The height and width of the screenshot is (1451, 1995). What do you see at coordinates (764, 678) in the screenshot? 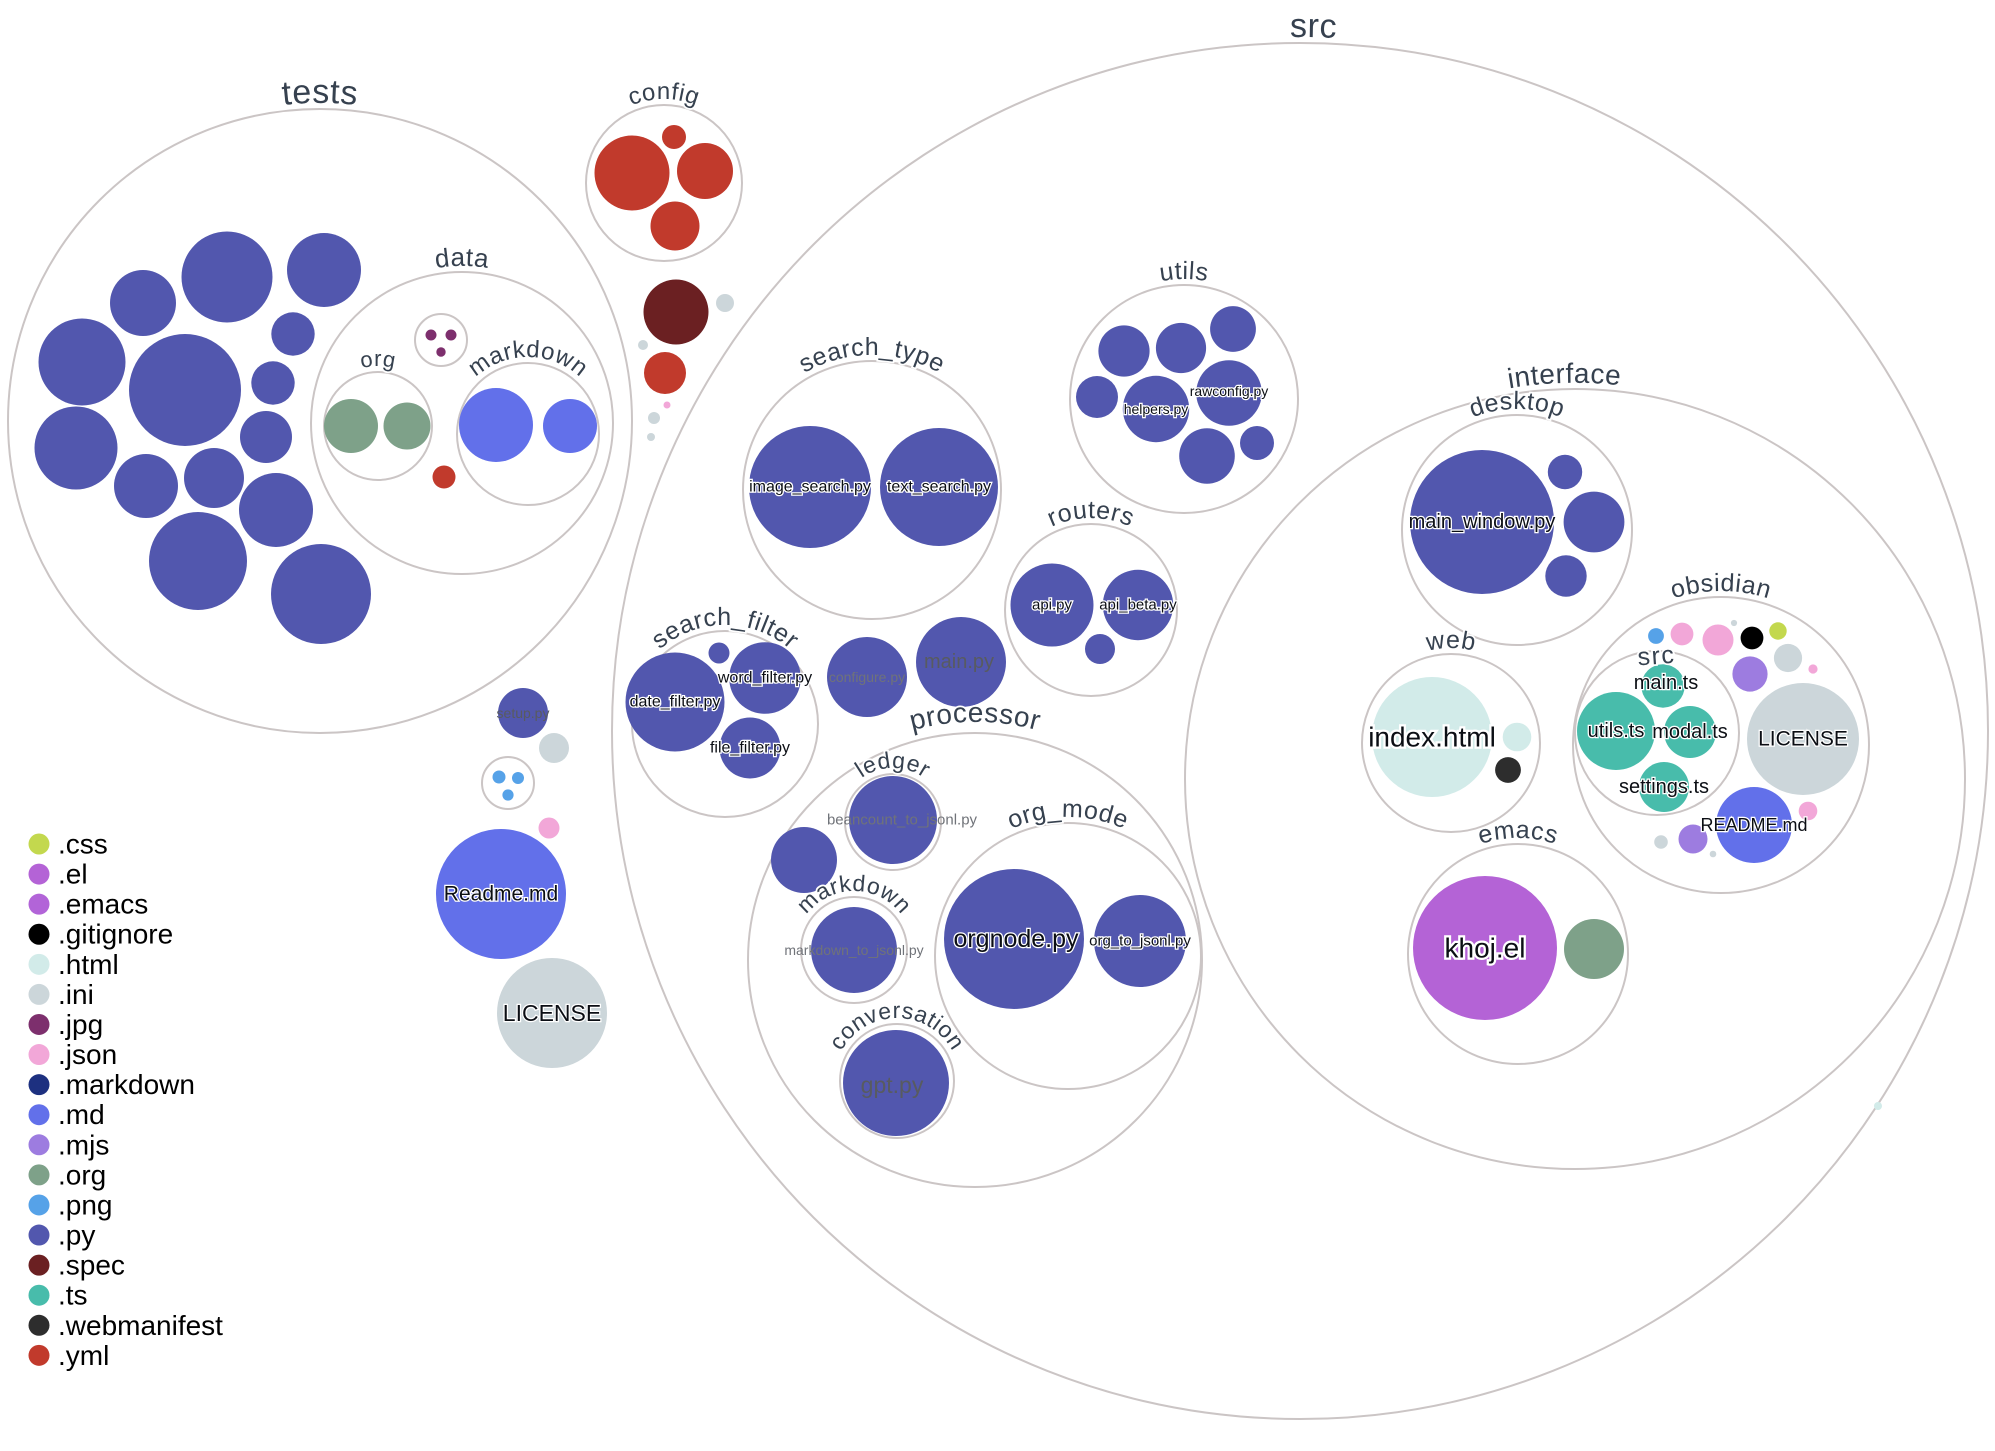
I see `svg-text: word_filter.py` at bounding box center [764, 678].